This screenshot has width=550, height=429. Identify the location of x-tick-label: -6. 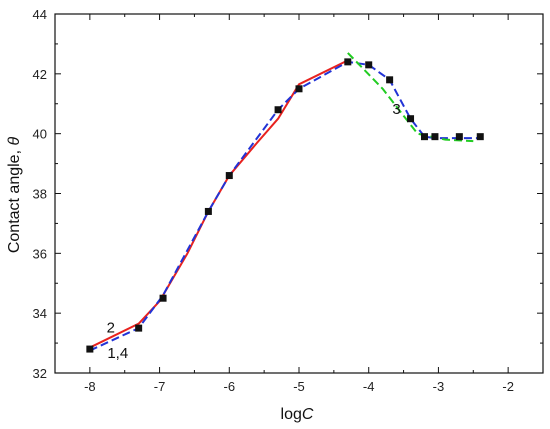
(230, 386).